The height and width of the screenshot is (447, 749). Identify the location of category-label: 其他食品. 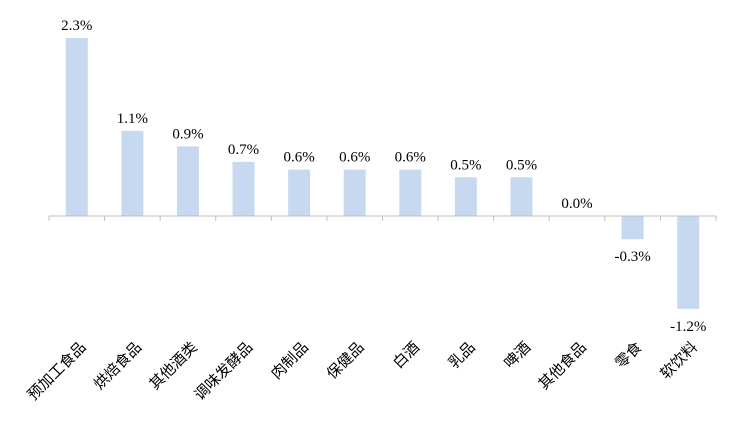
(562, 365).